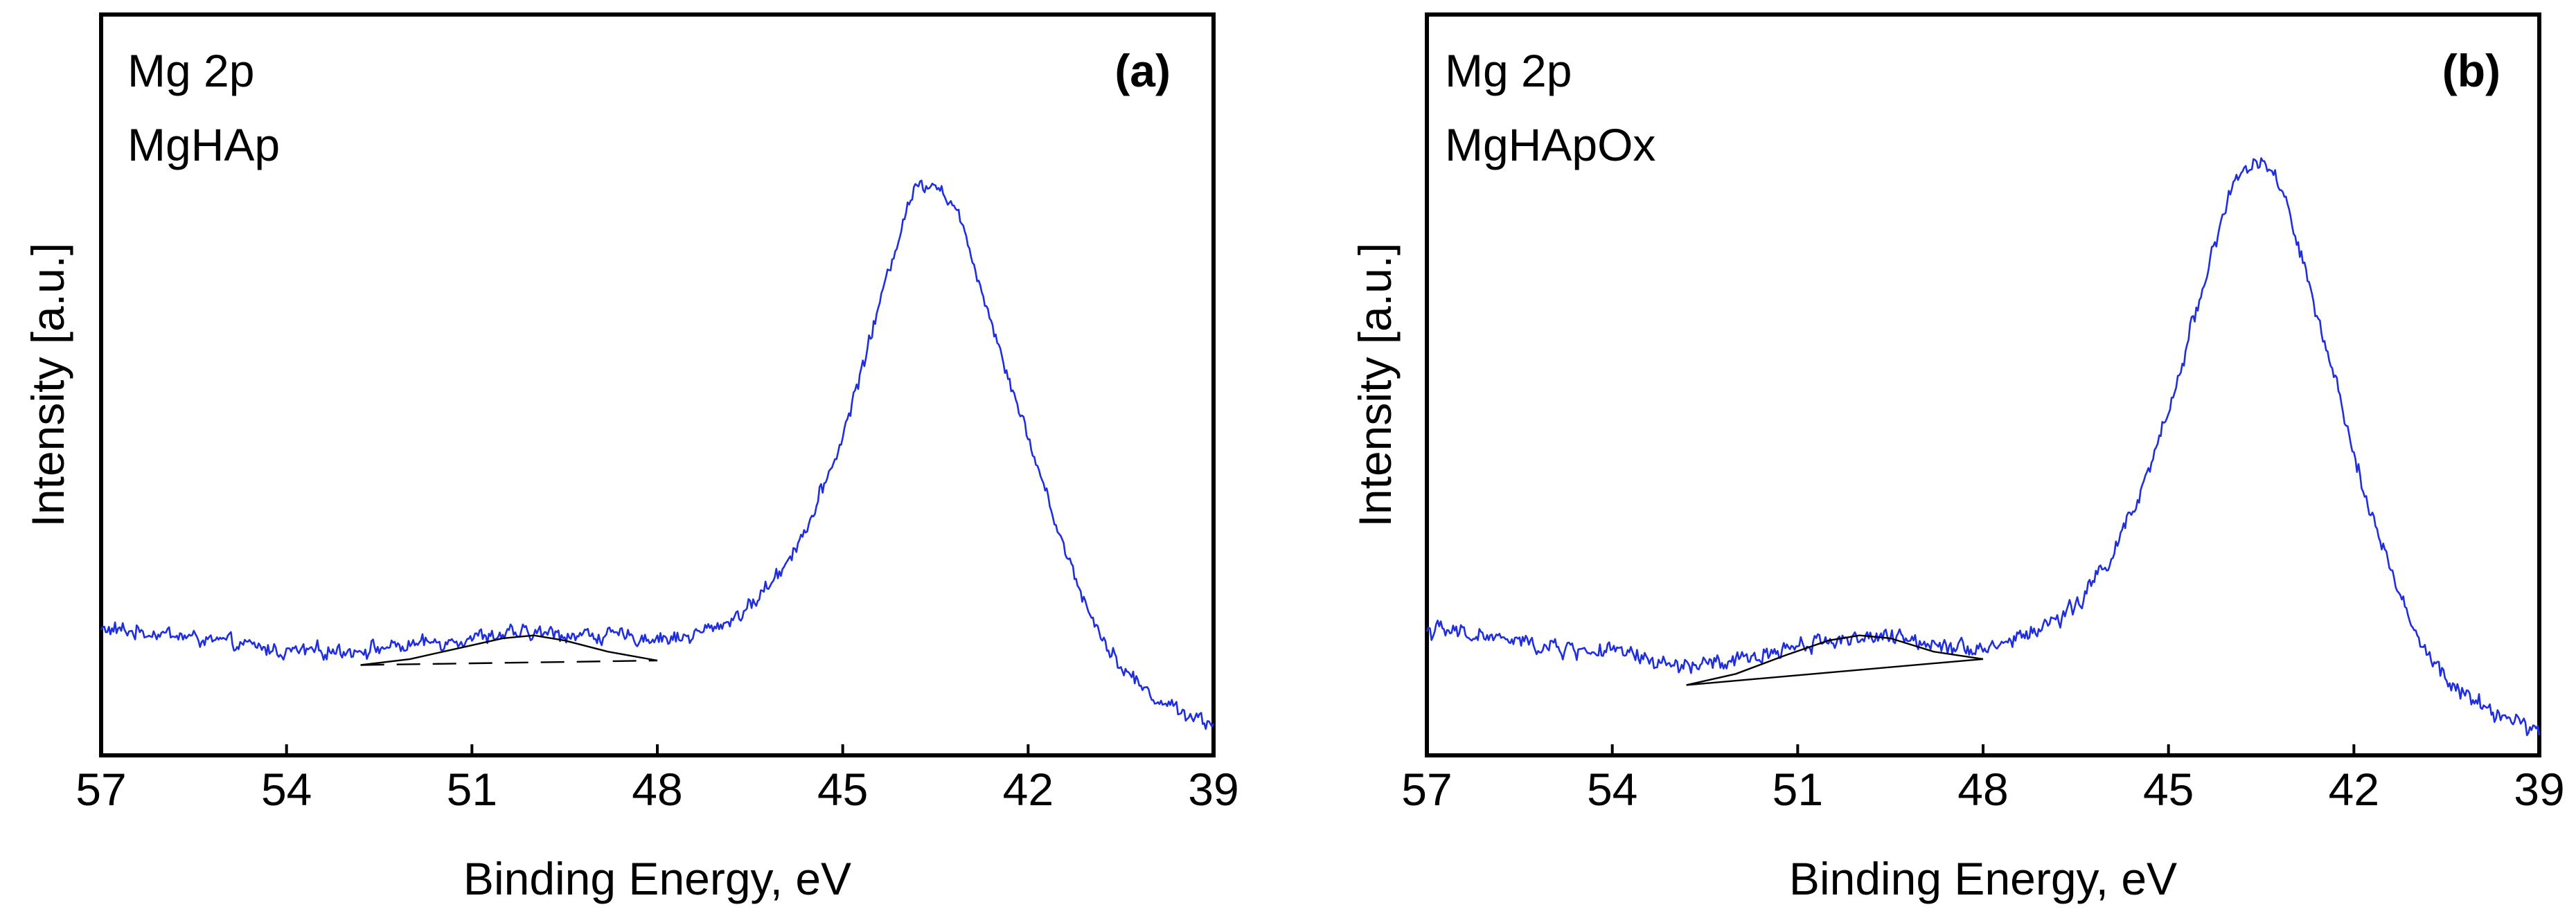 This screenshot has height=916, width=2576. Describe the element at coordinates (1550, 144) in the screenshot. I see `panel-b-annotation-sample: MgHApOx` at that location.